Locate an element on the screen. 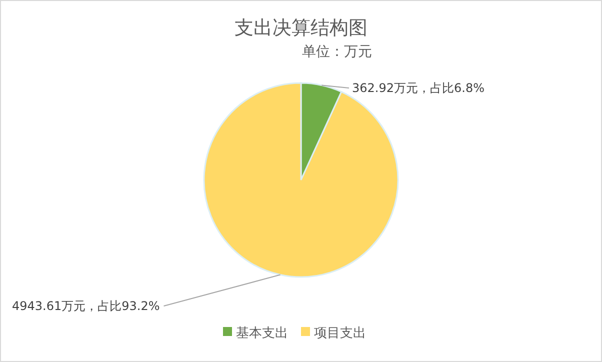 Image resolution: width=602 pixels, height=362 pixels. legend-label: 基本支出 is located at coordinates (262, 333).